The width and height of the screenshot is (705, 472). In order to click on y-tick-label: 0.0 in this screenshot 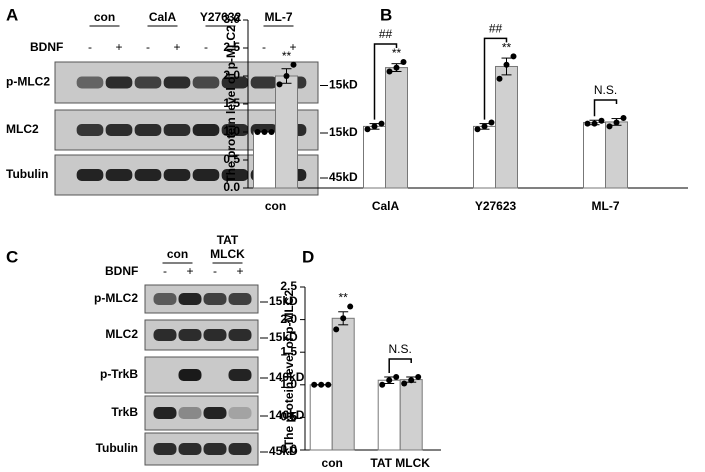, I will do `click(288, 449)`.